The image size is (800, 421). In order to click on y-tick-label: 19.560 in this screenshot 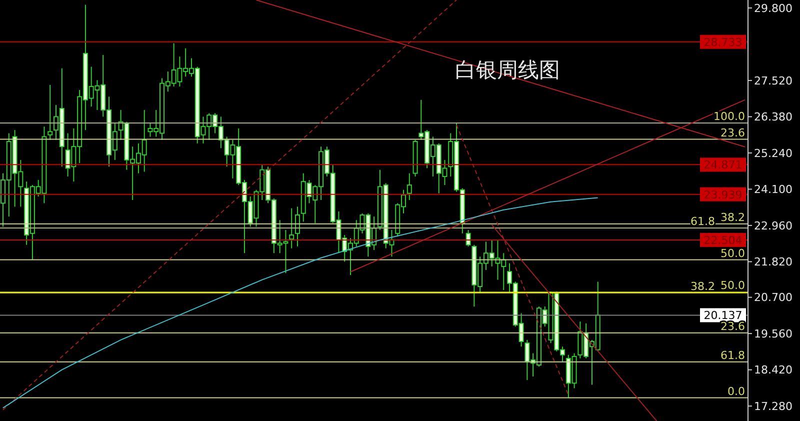, I will do `click(773, 333)`.